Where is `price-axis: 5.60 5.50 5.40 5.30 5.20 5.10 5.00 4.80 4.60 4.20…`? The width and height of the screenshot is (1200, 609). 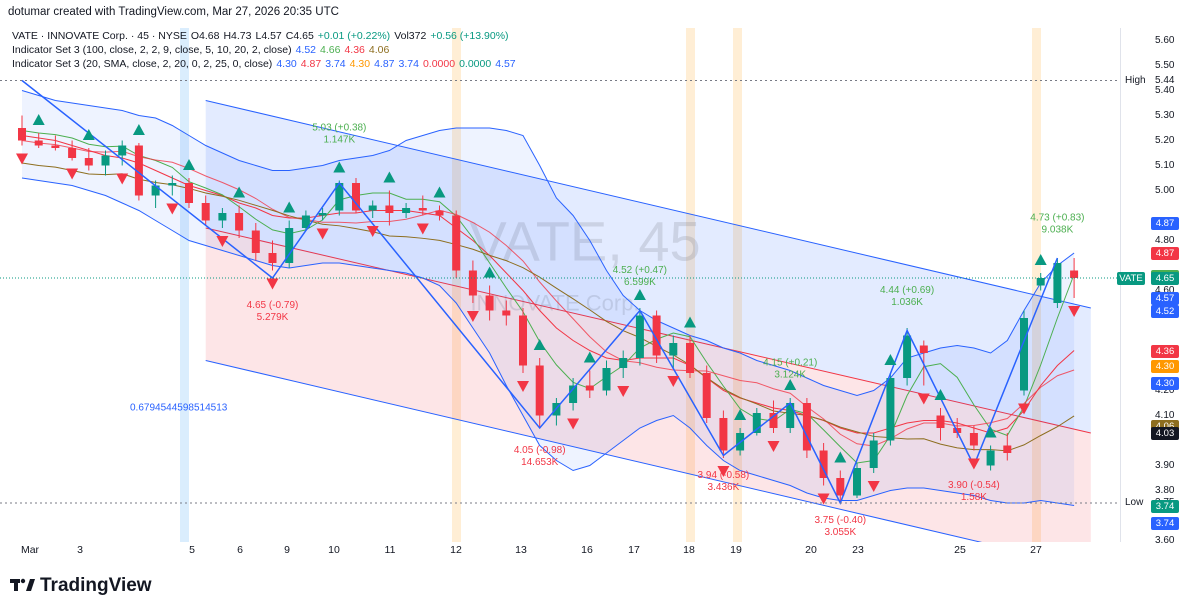 price-axis: 5.60 5.50 5.40 5.30 5.20 5.10 5.00 4.80 4.60 4.20… is located at coordinates (1158, 287).